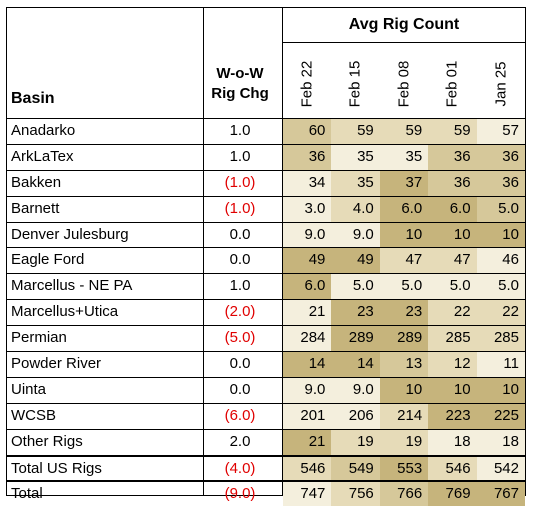 The height and width of the screenshot is (506, 533). Describe the element at coordinates (266, 493) in the screenshot. I see `table-row: Total (9.0) 747 756 766 769 767` at that location.